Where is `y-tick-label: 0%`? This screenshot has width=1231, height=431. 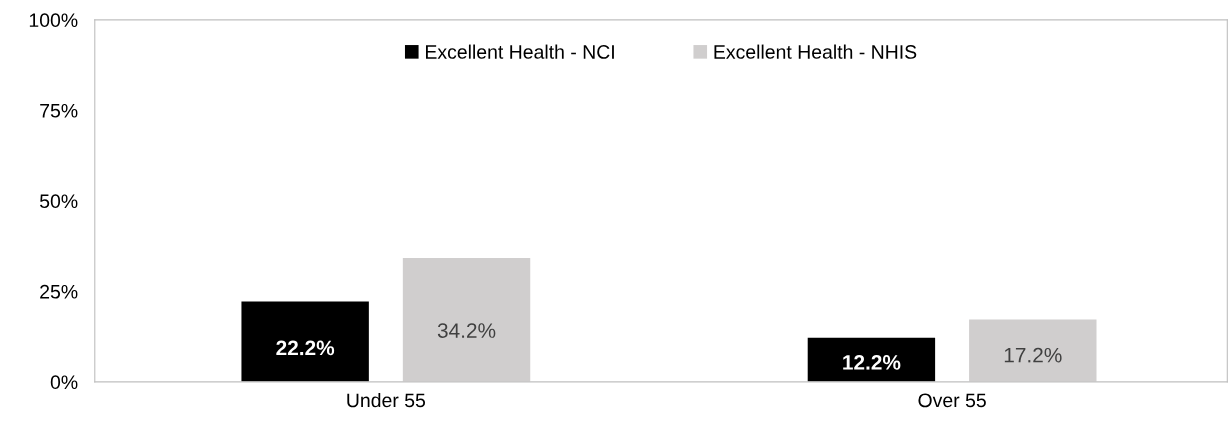
y-tick-label: 0% is located at coordinates (64, 382).